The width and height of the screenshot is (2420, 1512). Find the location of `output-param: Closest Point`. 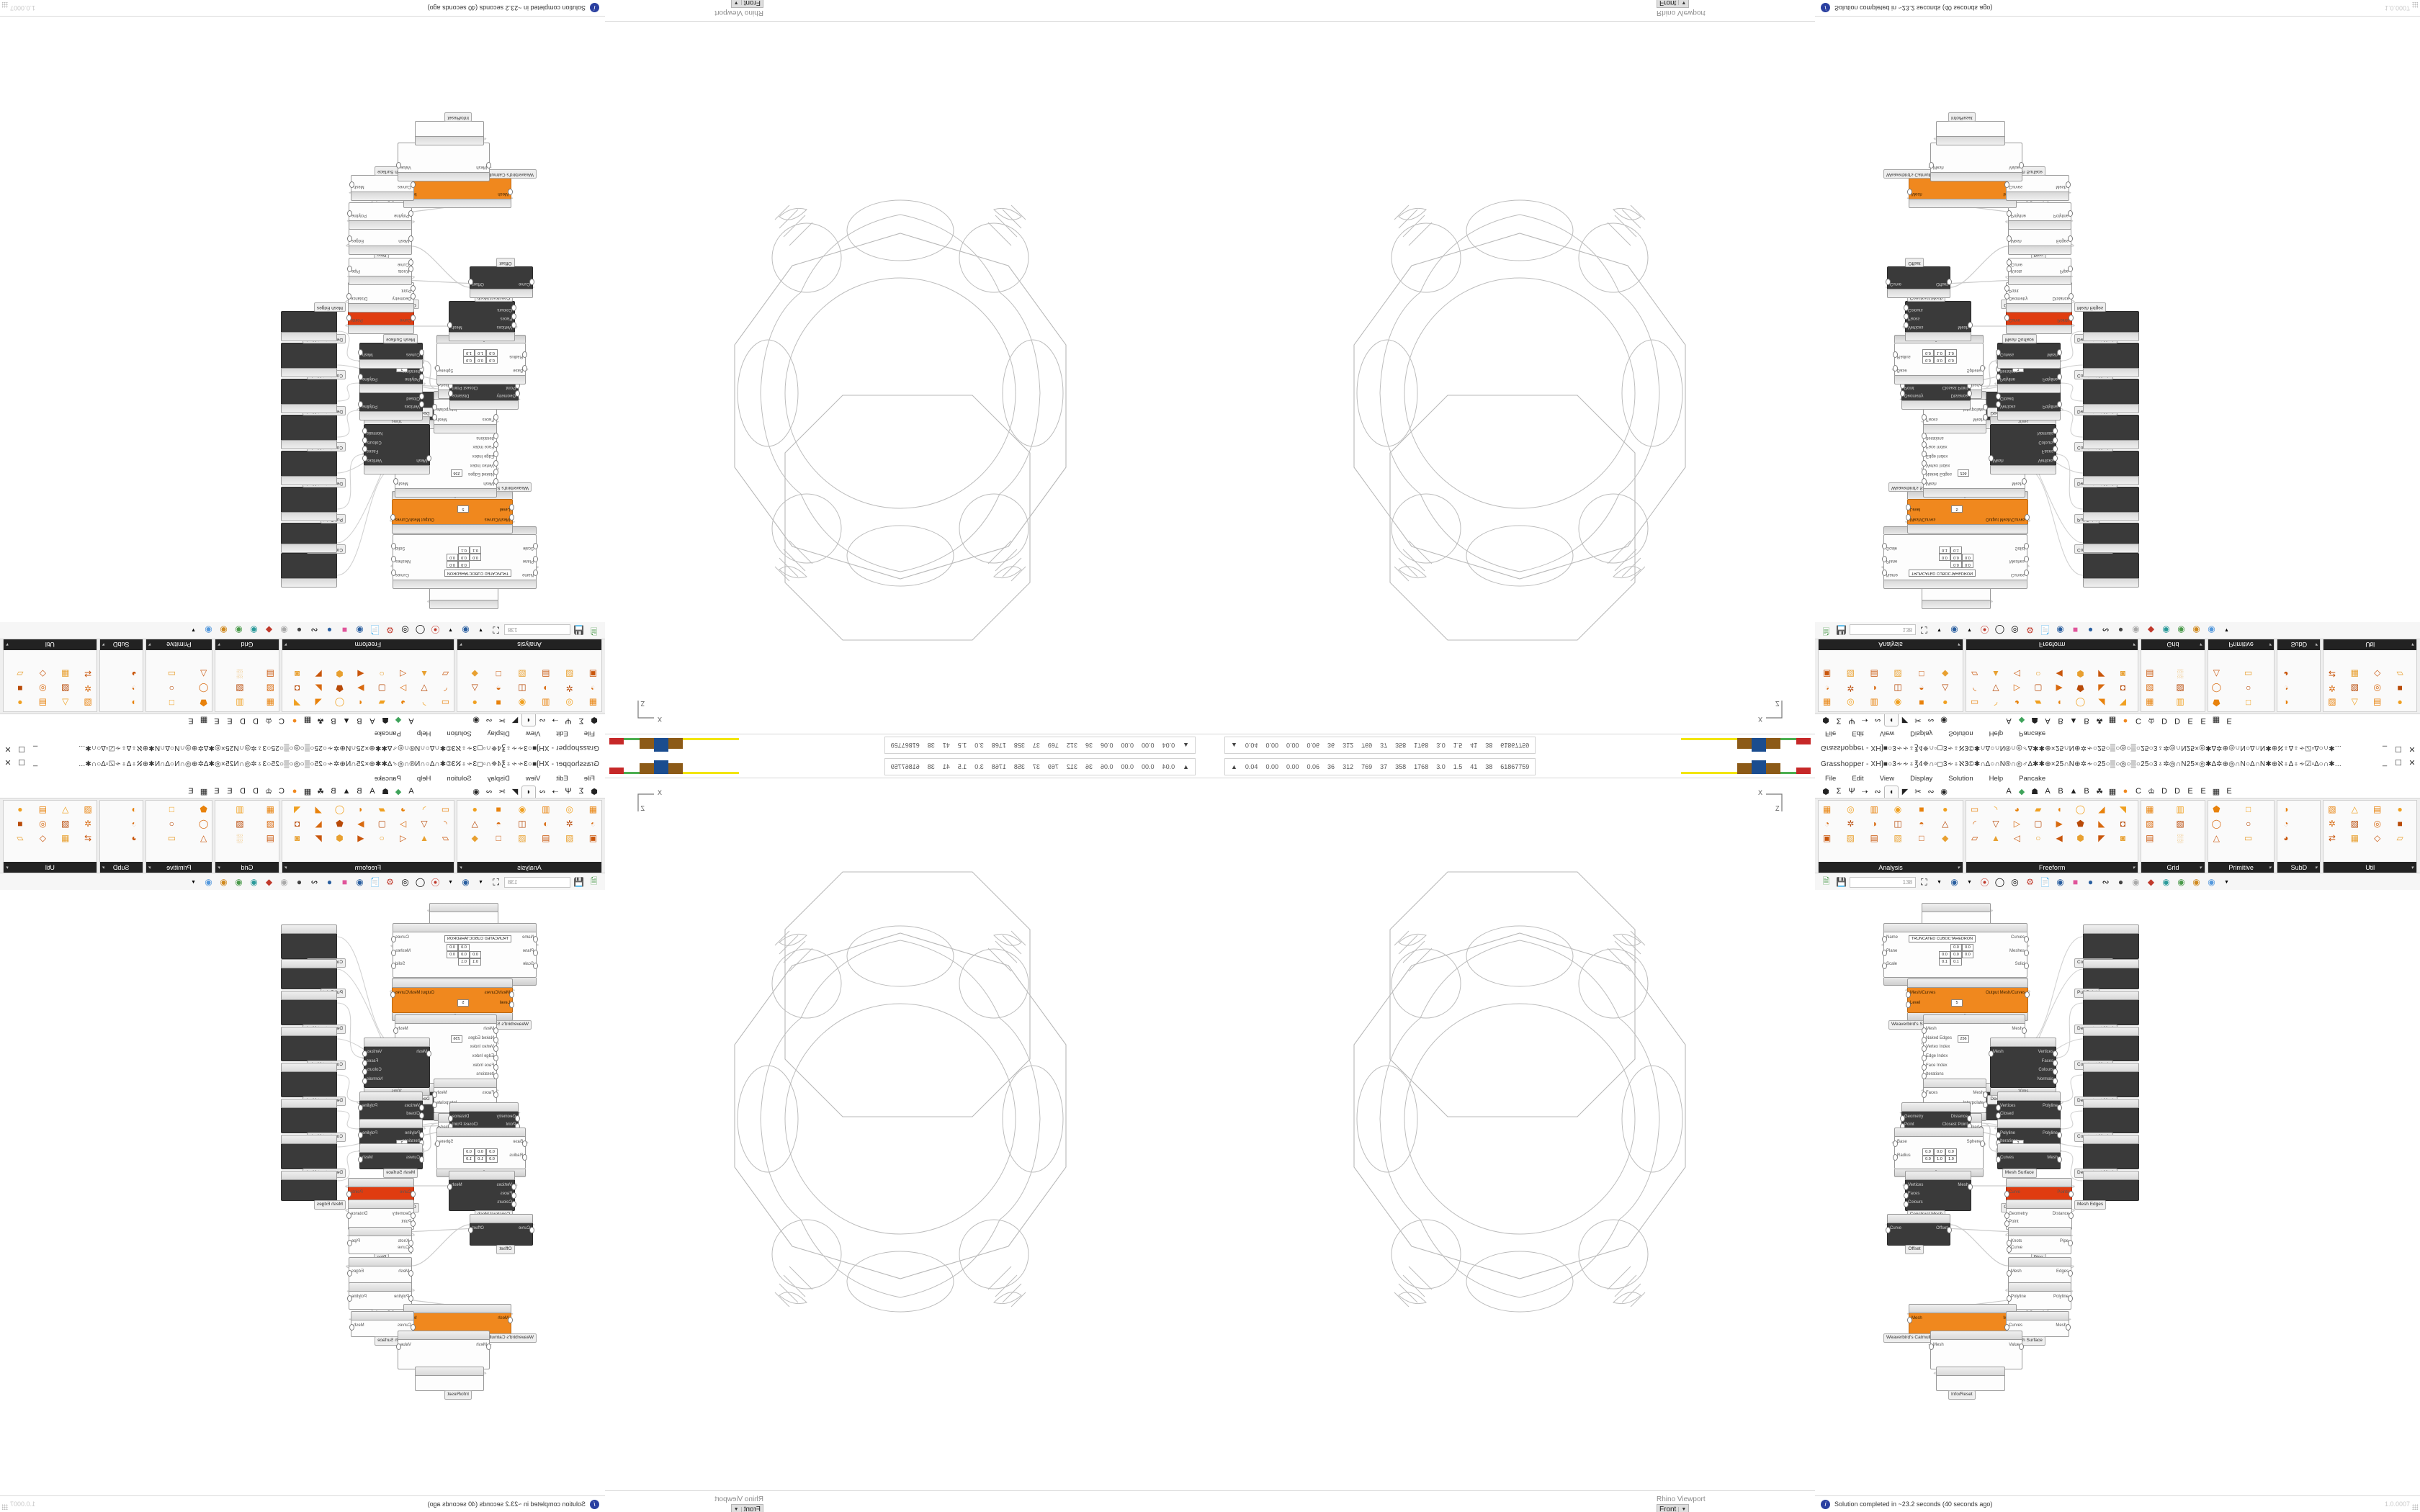

output-param: Closest Point is located at coordinates (465, 1124).